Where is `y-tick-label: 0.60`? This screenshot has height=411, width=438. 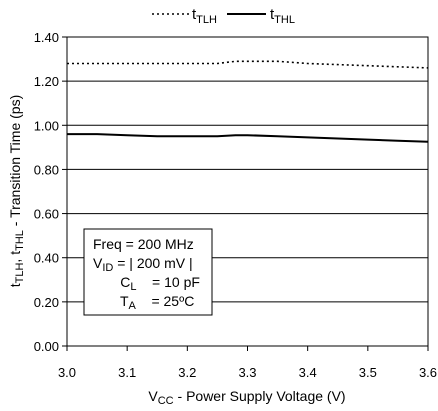
y-tick-label: 0.60 is located at coordinates (46, 214).